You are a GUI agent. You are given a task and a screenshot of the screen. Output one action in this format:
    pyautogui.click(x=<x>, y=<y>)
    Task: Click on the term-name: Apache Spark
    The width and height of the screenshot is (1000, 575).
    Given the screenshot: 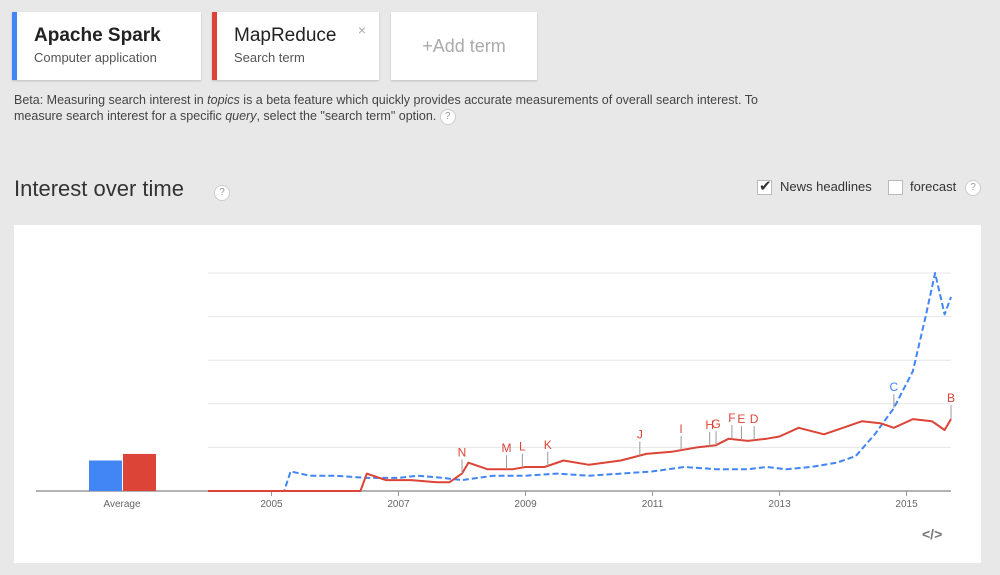 What is the action you would take?
    pyautogui.click(x=97, y=35)
    